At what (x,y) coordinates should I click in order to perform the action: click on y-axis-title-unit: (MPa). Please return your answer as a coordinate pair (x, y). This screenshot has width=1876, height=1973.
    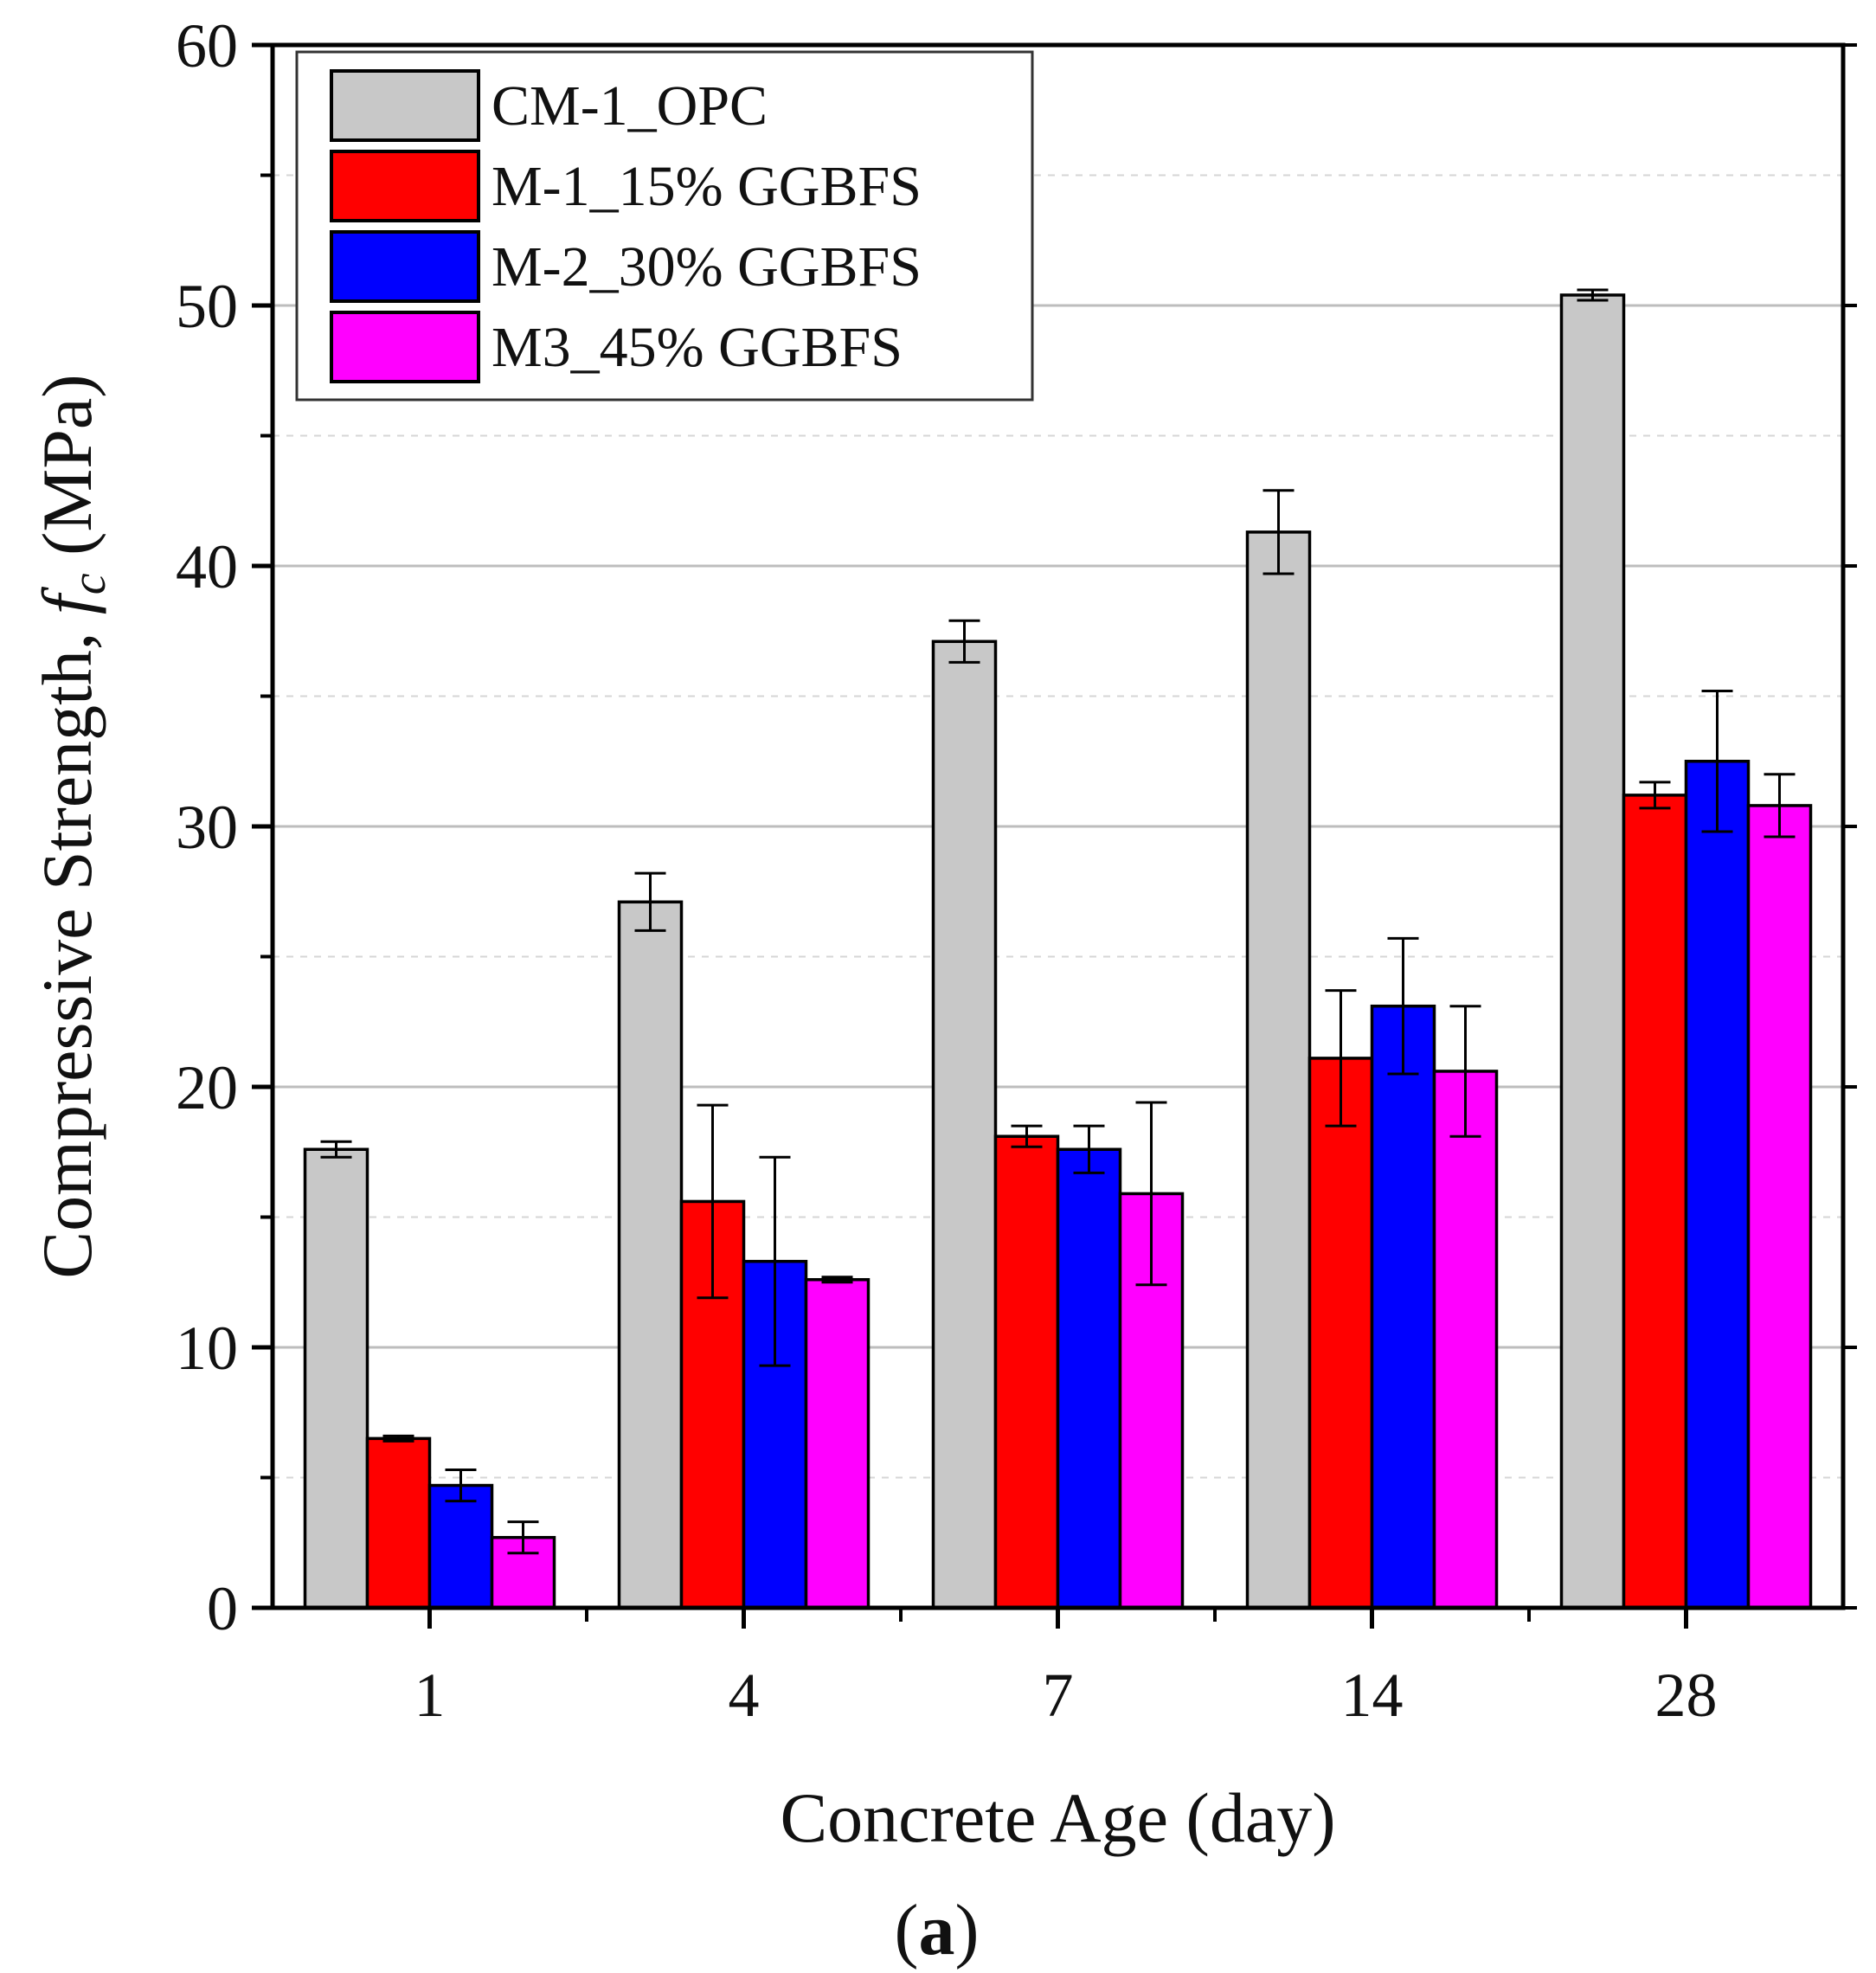
    Looking at the image, I should click on (67, 473).